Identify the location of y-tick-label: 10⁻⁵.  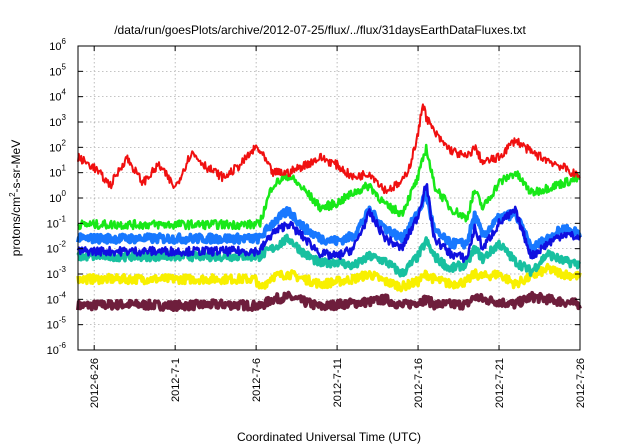
(57, 324).